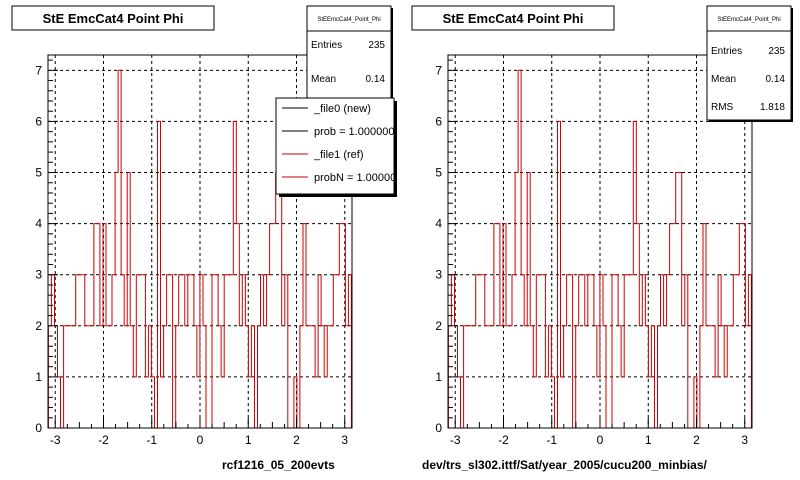 The width and height of the screenshot is (800, 480). I want to click on footer-left-text: rcf1216_05_200evts, so click(278, 465).